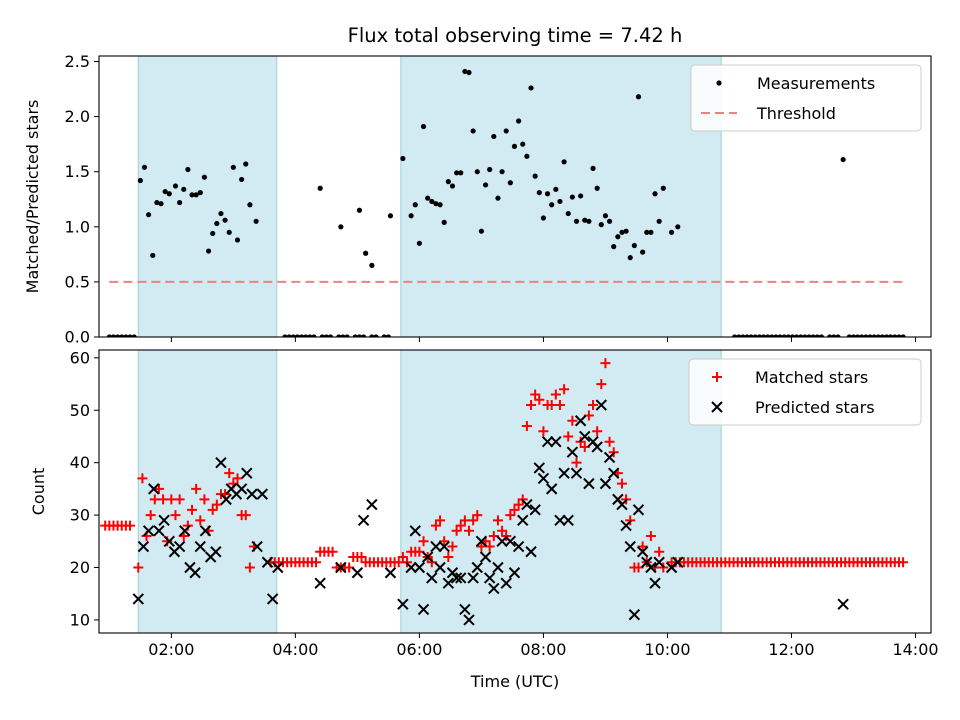 This screenshot has width=960, height=720. I want to click on legend-label: Threshold, so click(796, 113).